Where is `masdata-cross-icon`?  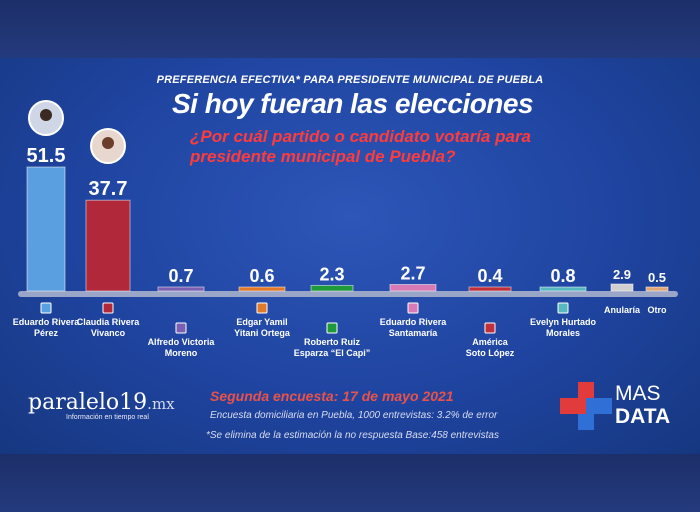 masdata-cross-icon is located at coordinates (586, 406).